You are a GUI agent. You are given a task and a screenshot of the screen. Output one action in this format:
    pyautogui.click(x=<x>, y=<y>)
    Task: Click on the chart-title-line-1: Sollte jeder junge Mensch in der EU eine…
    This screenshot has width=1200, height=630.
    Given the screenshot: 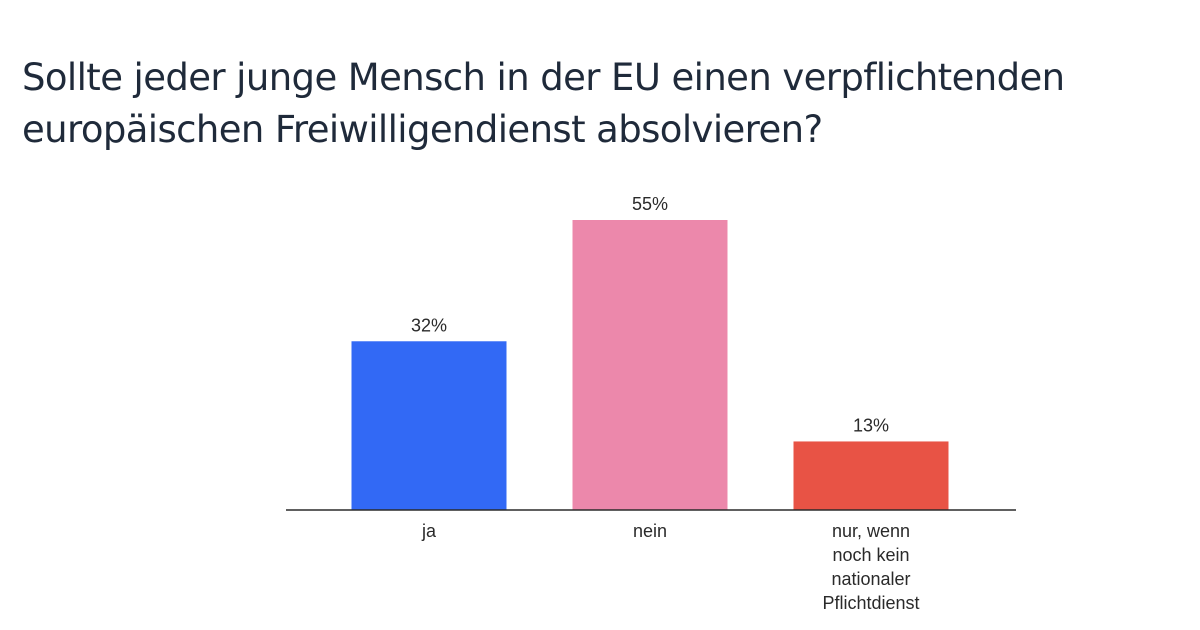 What is the action you would take?
    pyautogui.click(x=543, y=77)
    